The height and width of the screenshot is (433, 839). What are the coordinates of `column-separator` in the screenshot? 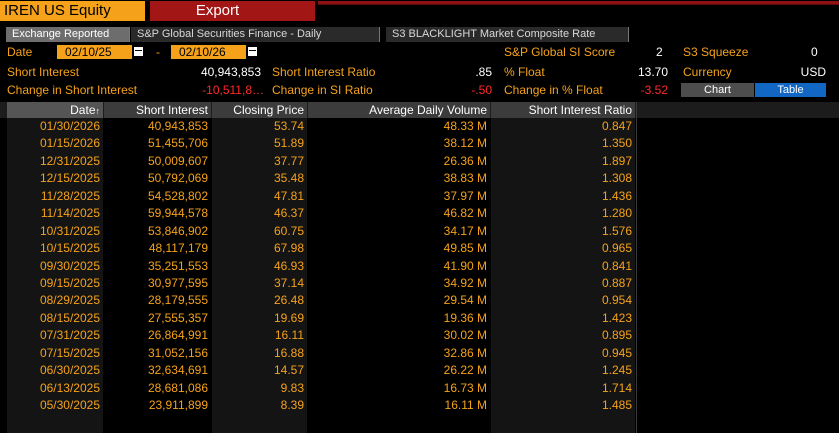 It's located at (636, 267).